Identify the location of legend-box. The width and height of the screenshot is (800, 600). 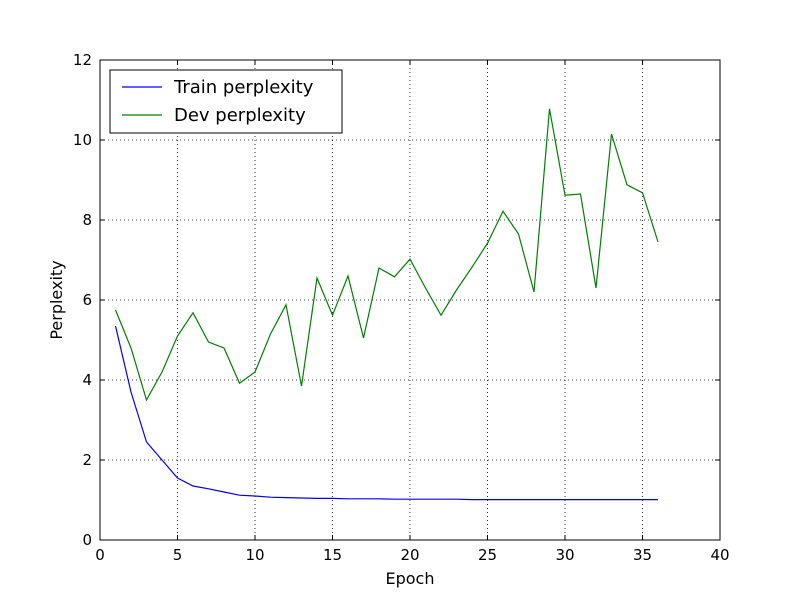
(226, 101).